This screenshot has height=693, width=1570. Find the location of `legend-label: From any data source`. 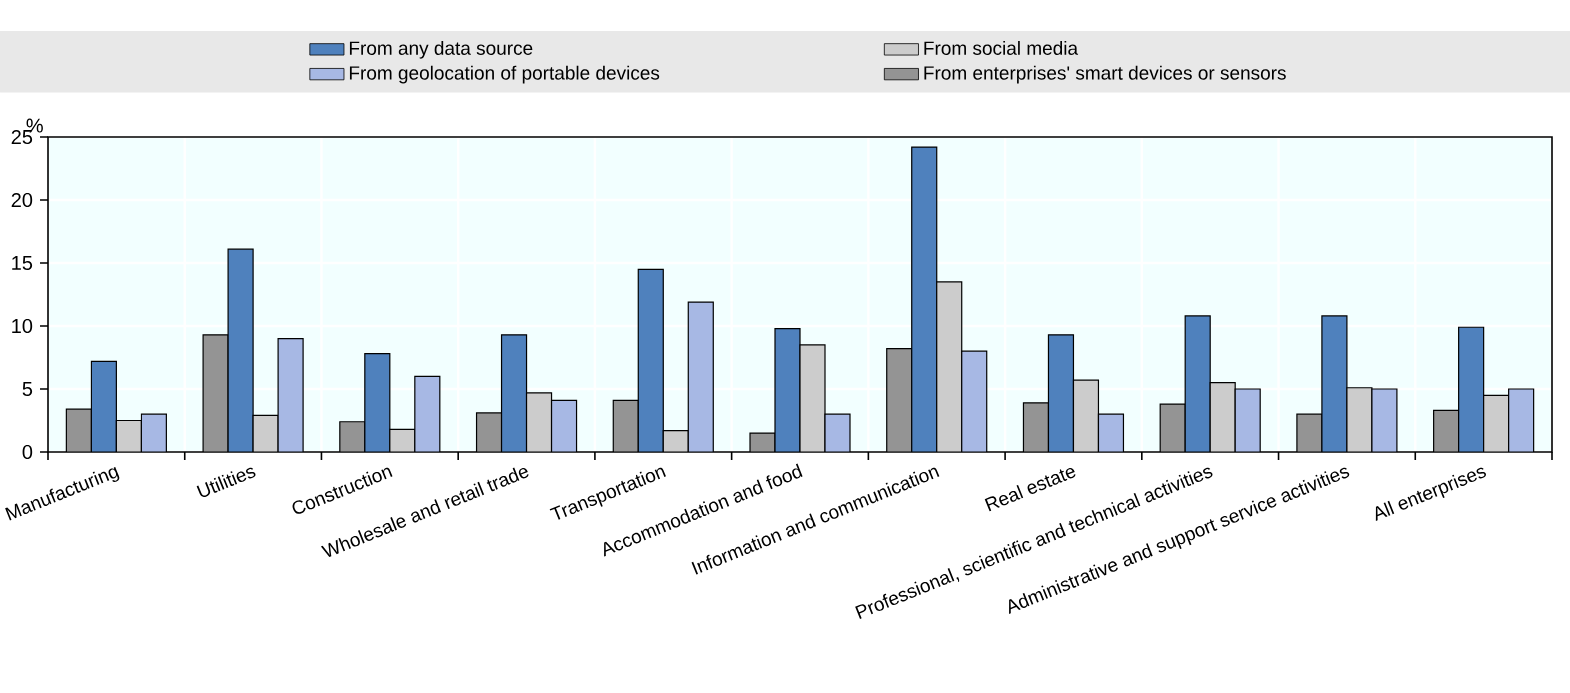

legend-label: From any data source is located at coordinates (441, 49).